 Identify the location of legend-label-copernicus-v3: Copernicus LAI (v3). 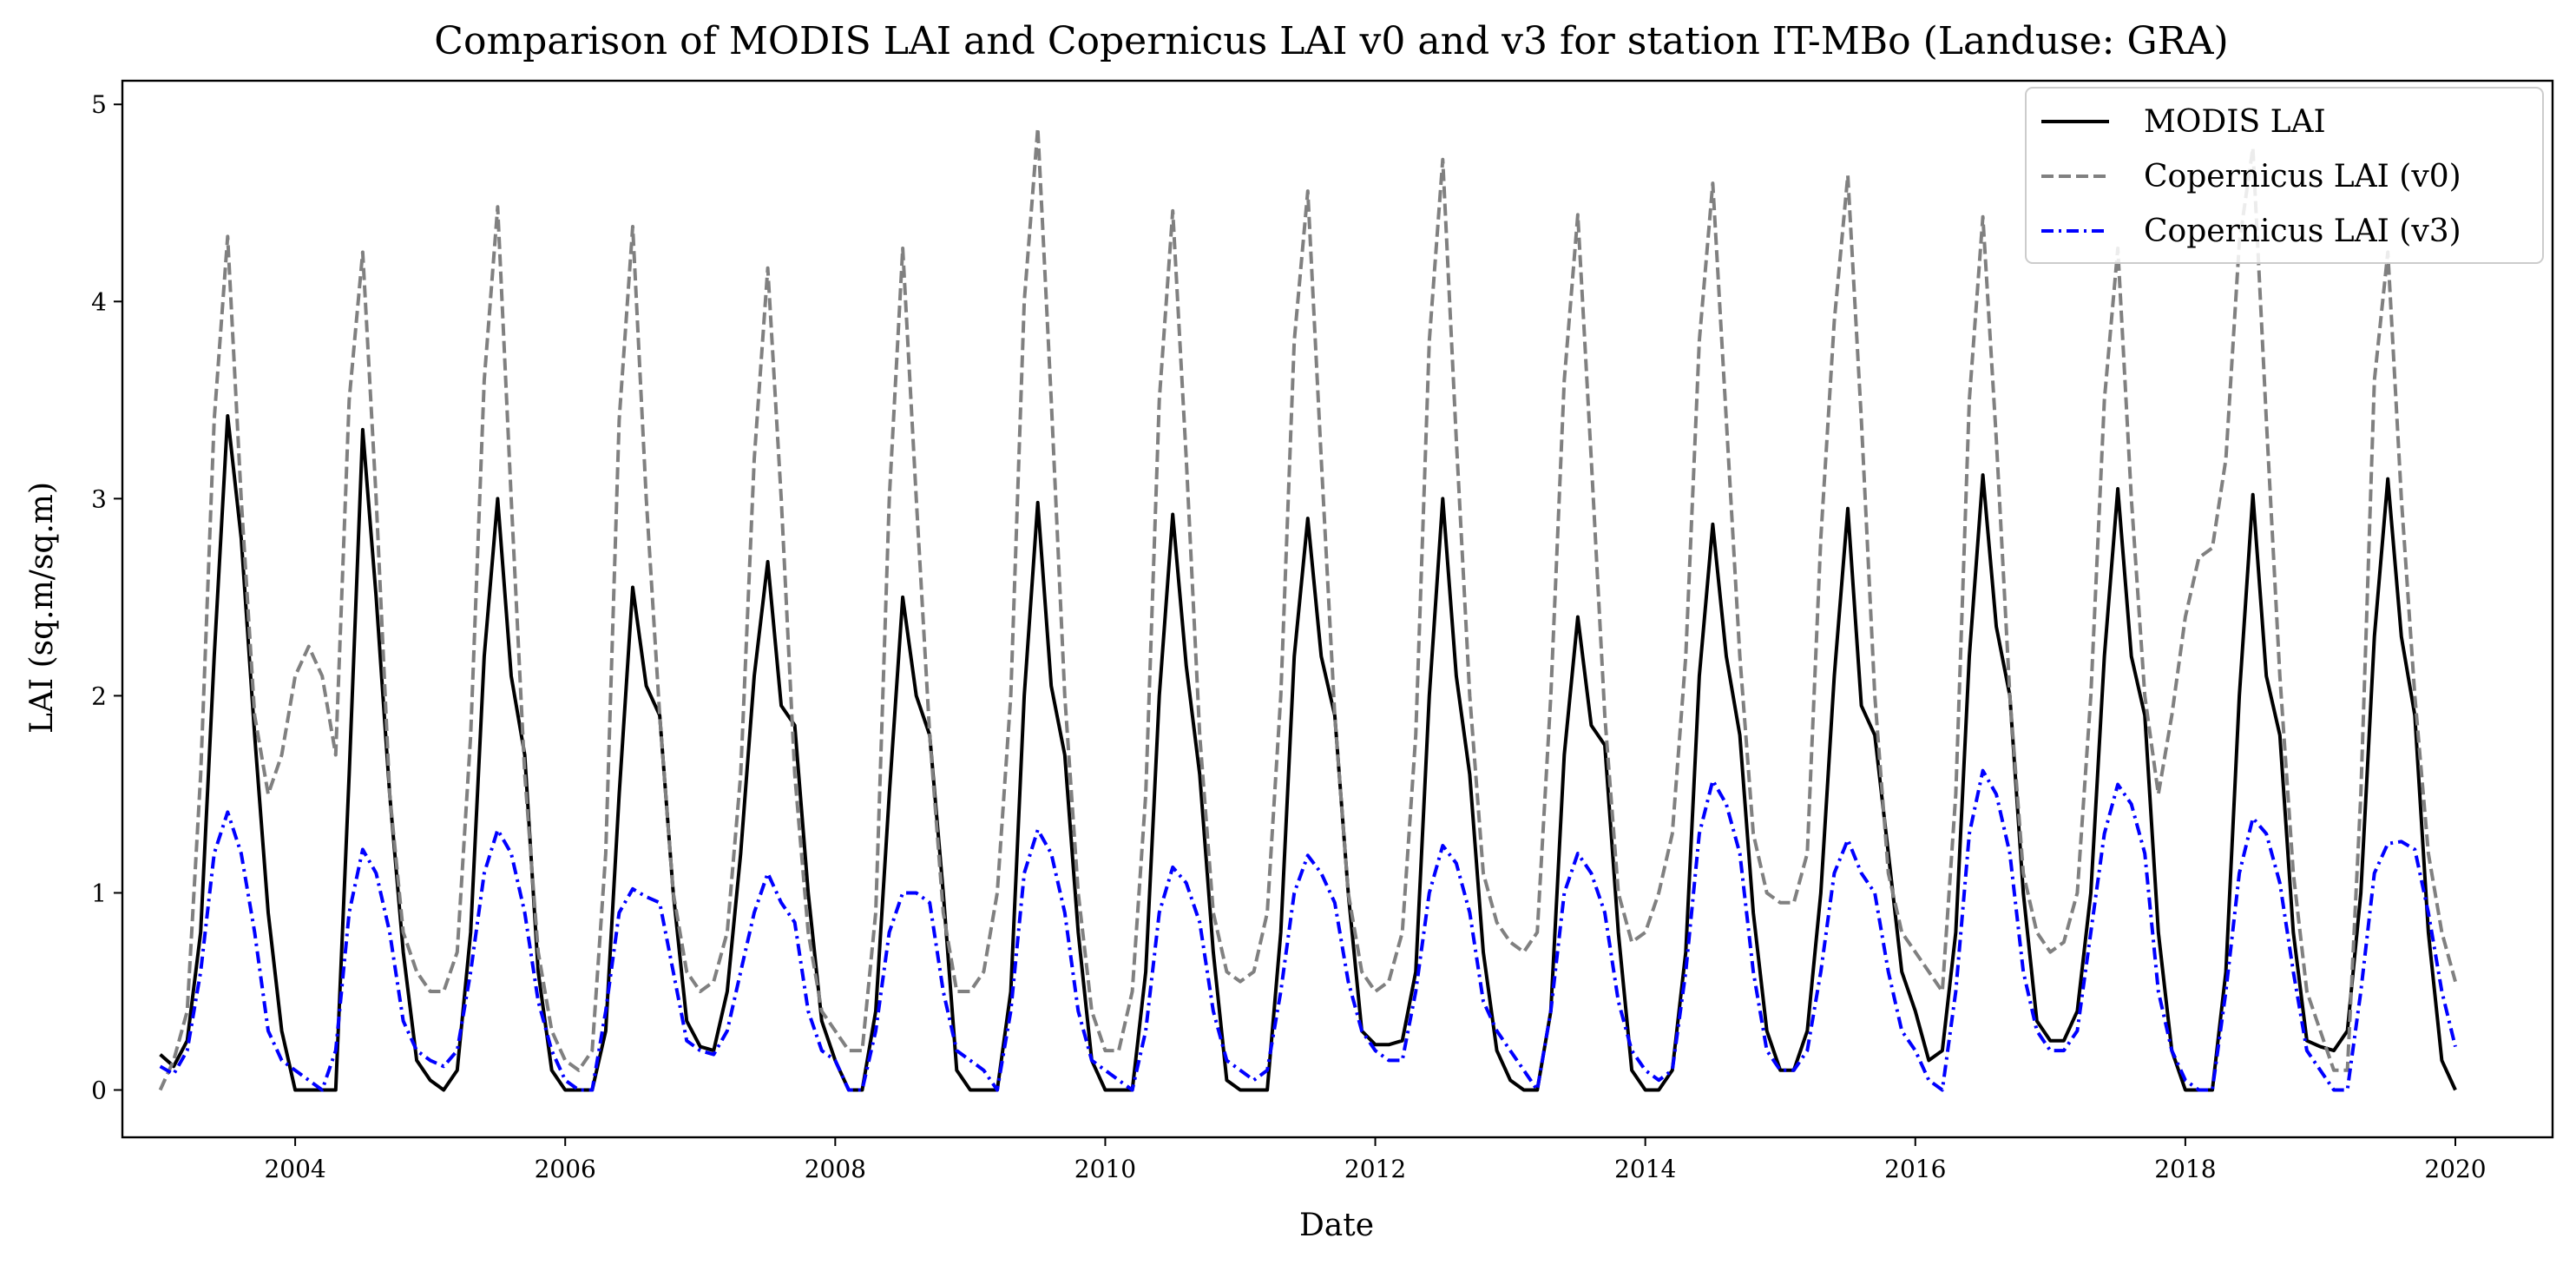
(2302, 231).